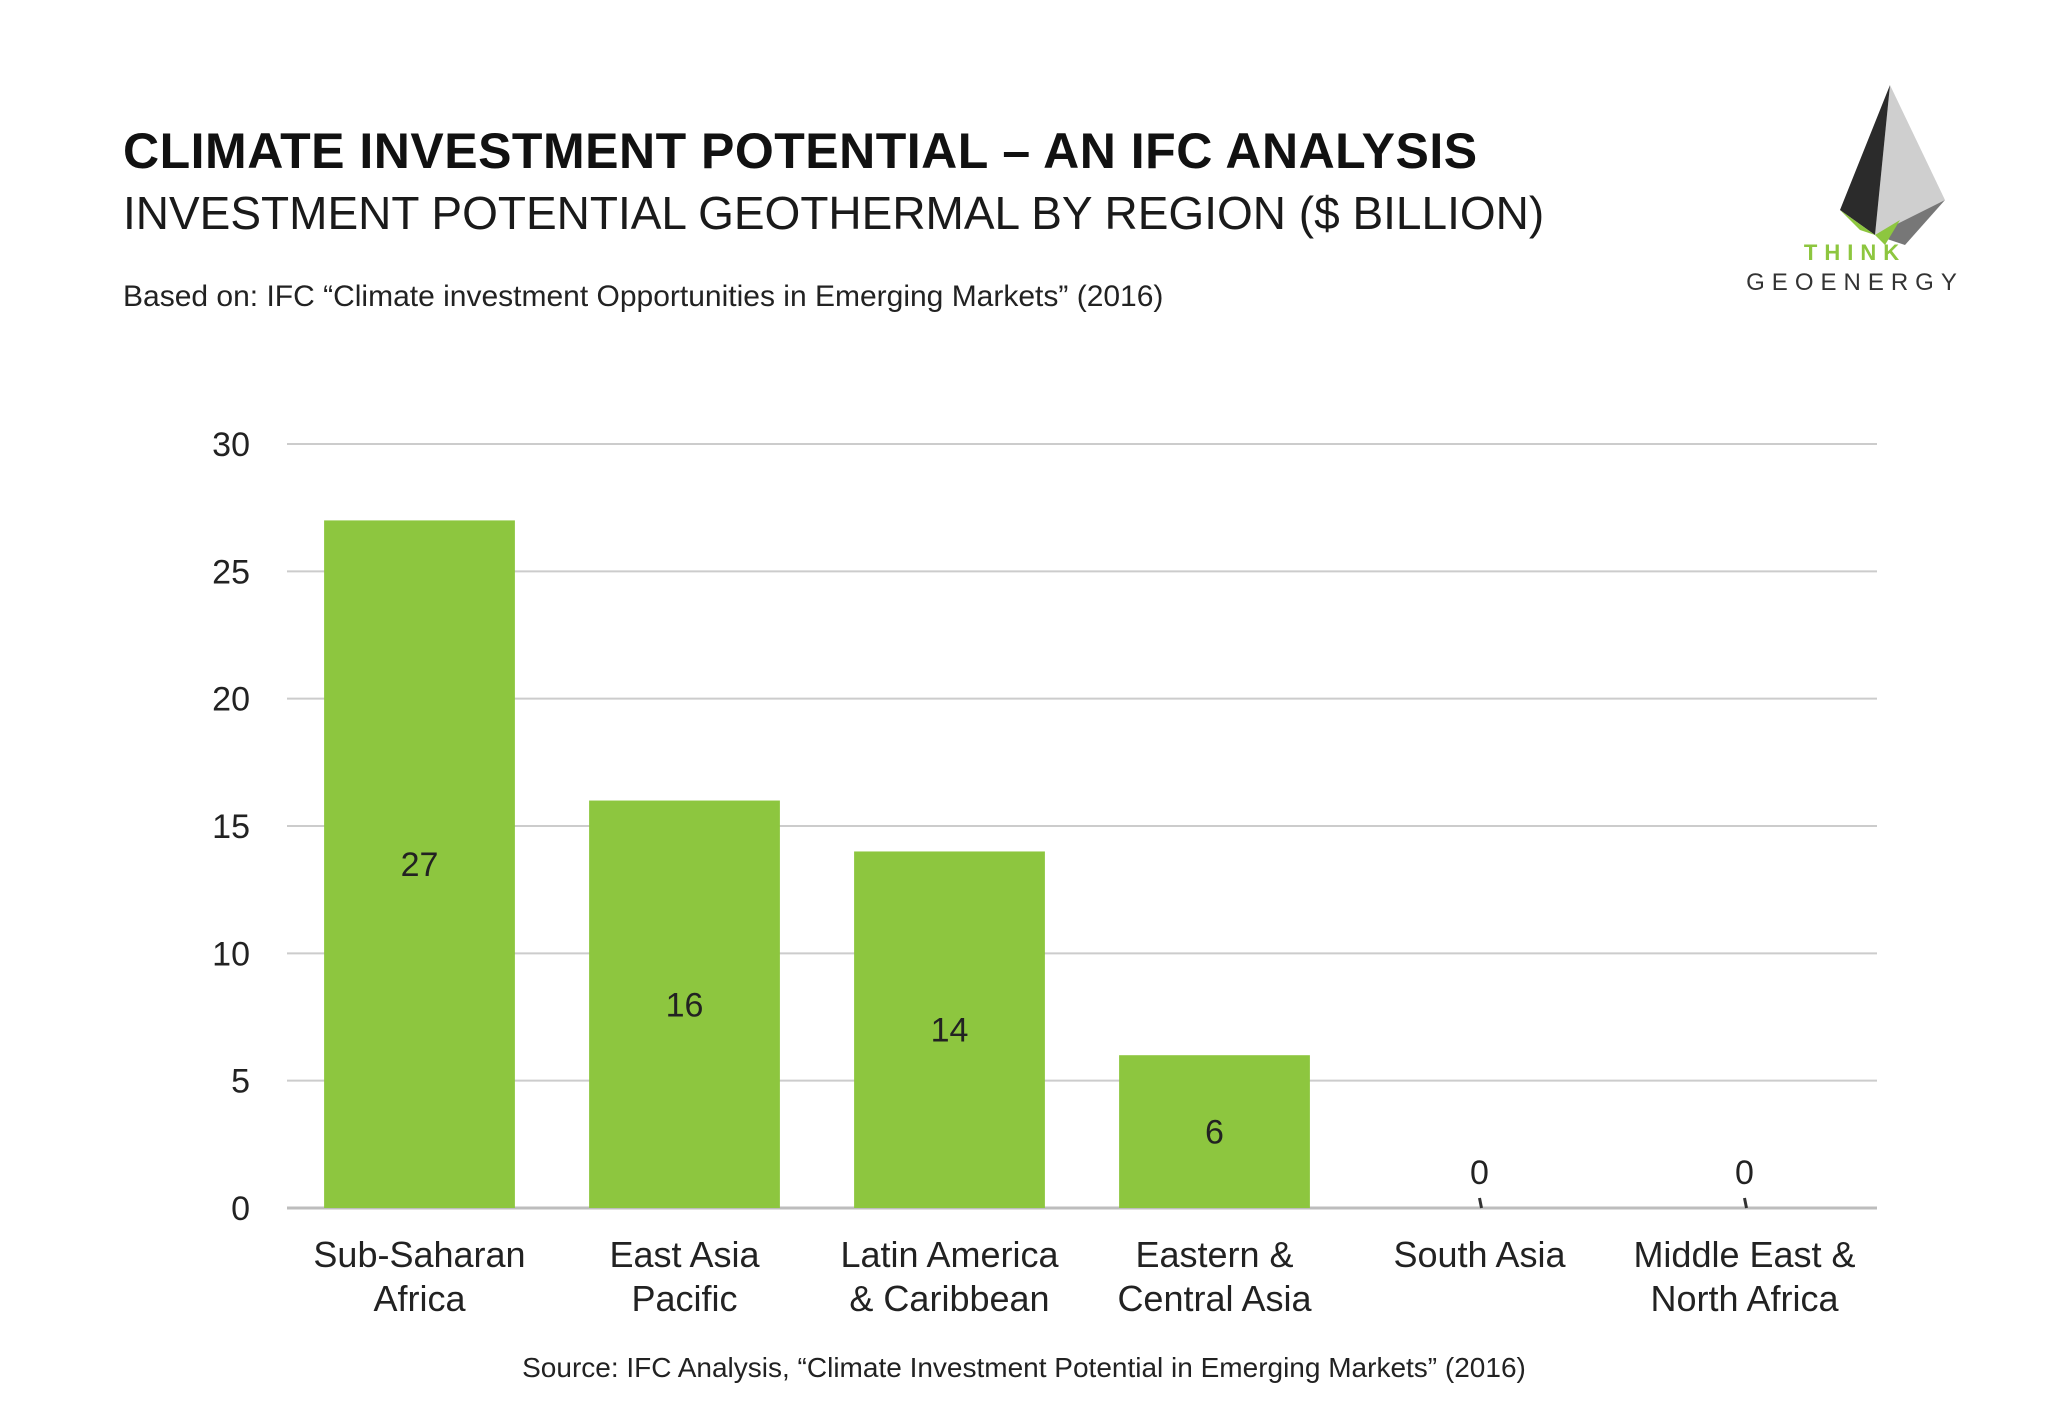 The height and width of the screenshot is (1418, 2048). I want to click on y-tick-label: 10, so click(231, 954).